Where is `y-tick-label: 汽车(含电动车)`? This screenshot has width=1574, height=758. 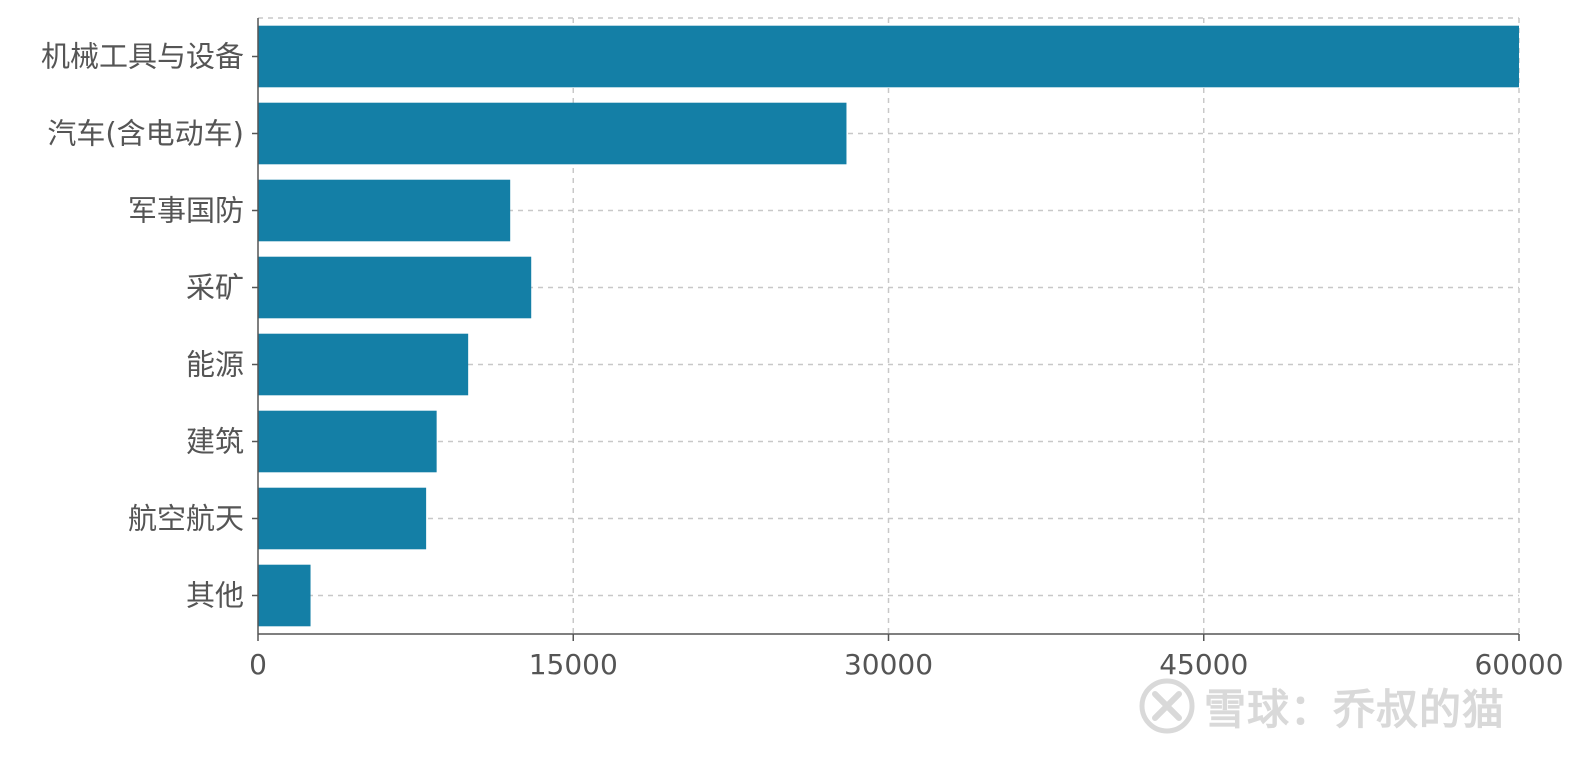 y-tick-label: 汽车(含电动车) is located at coordinates (145, 134).